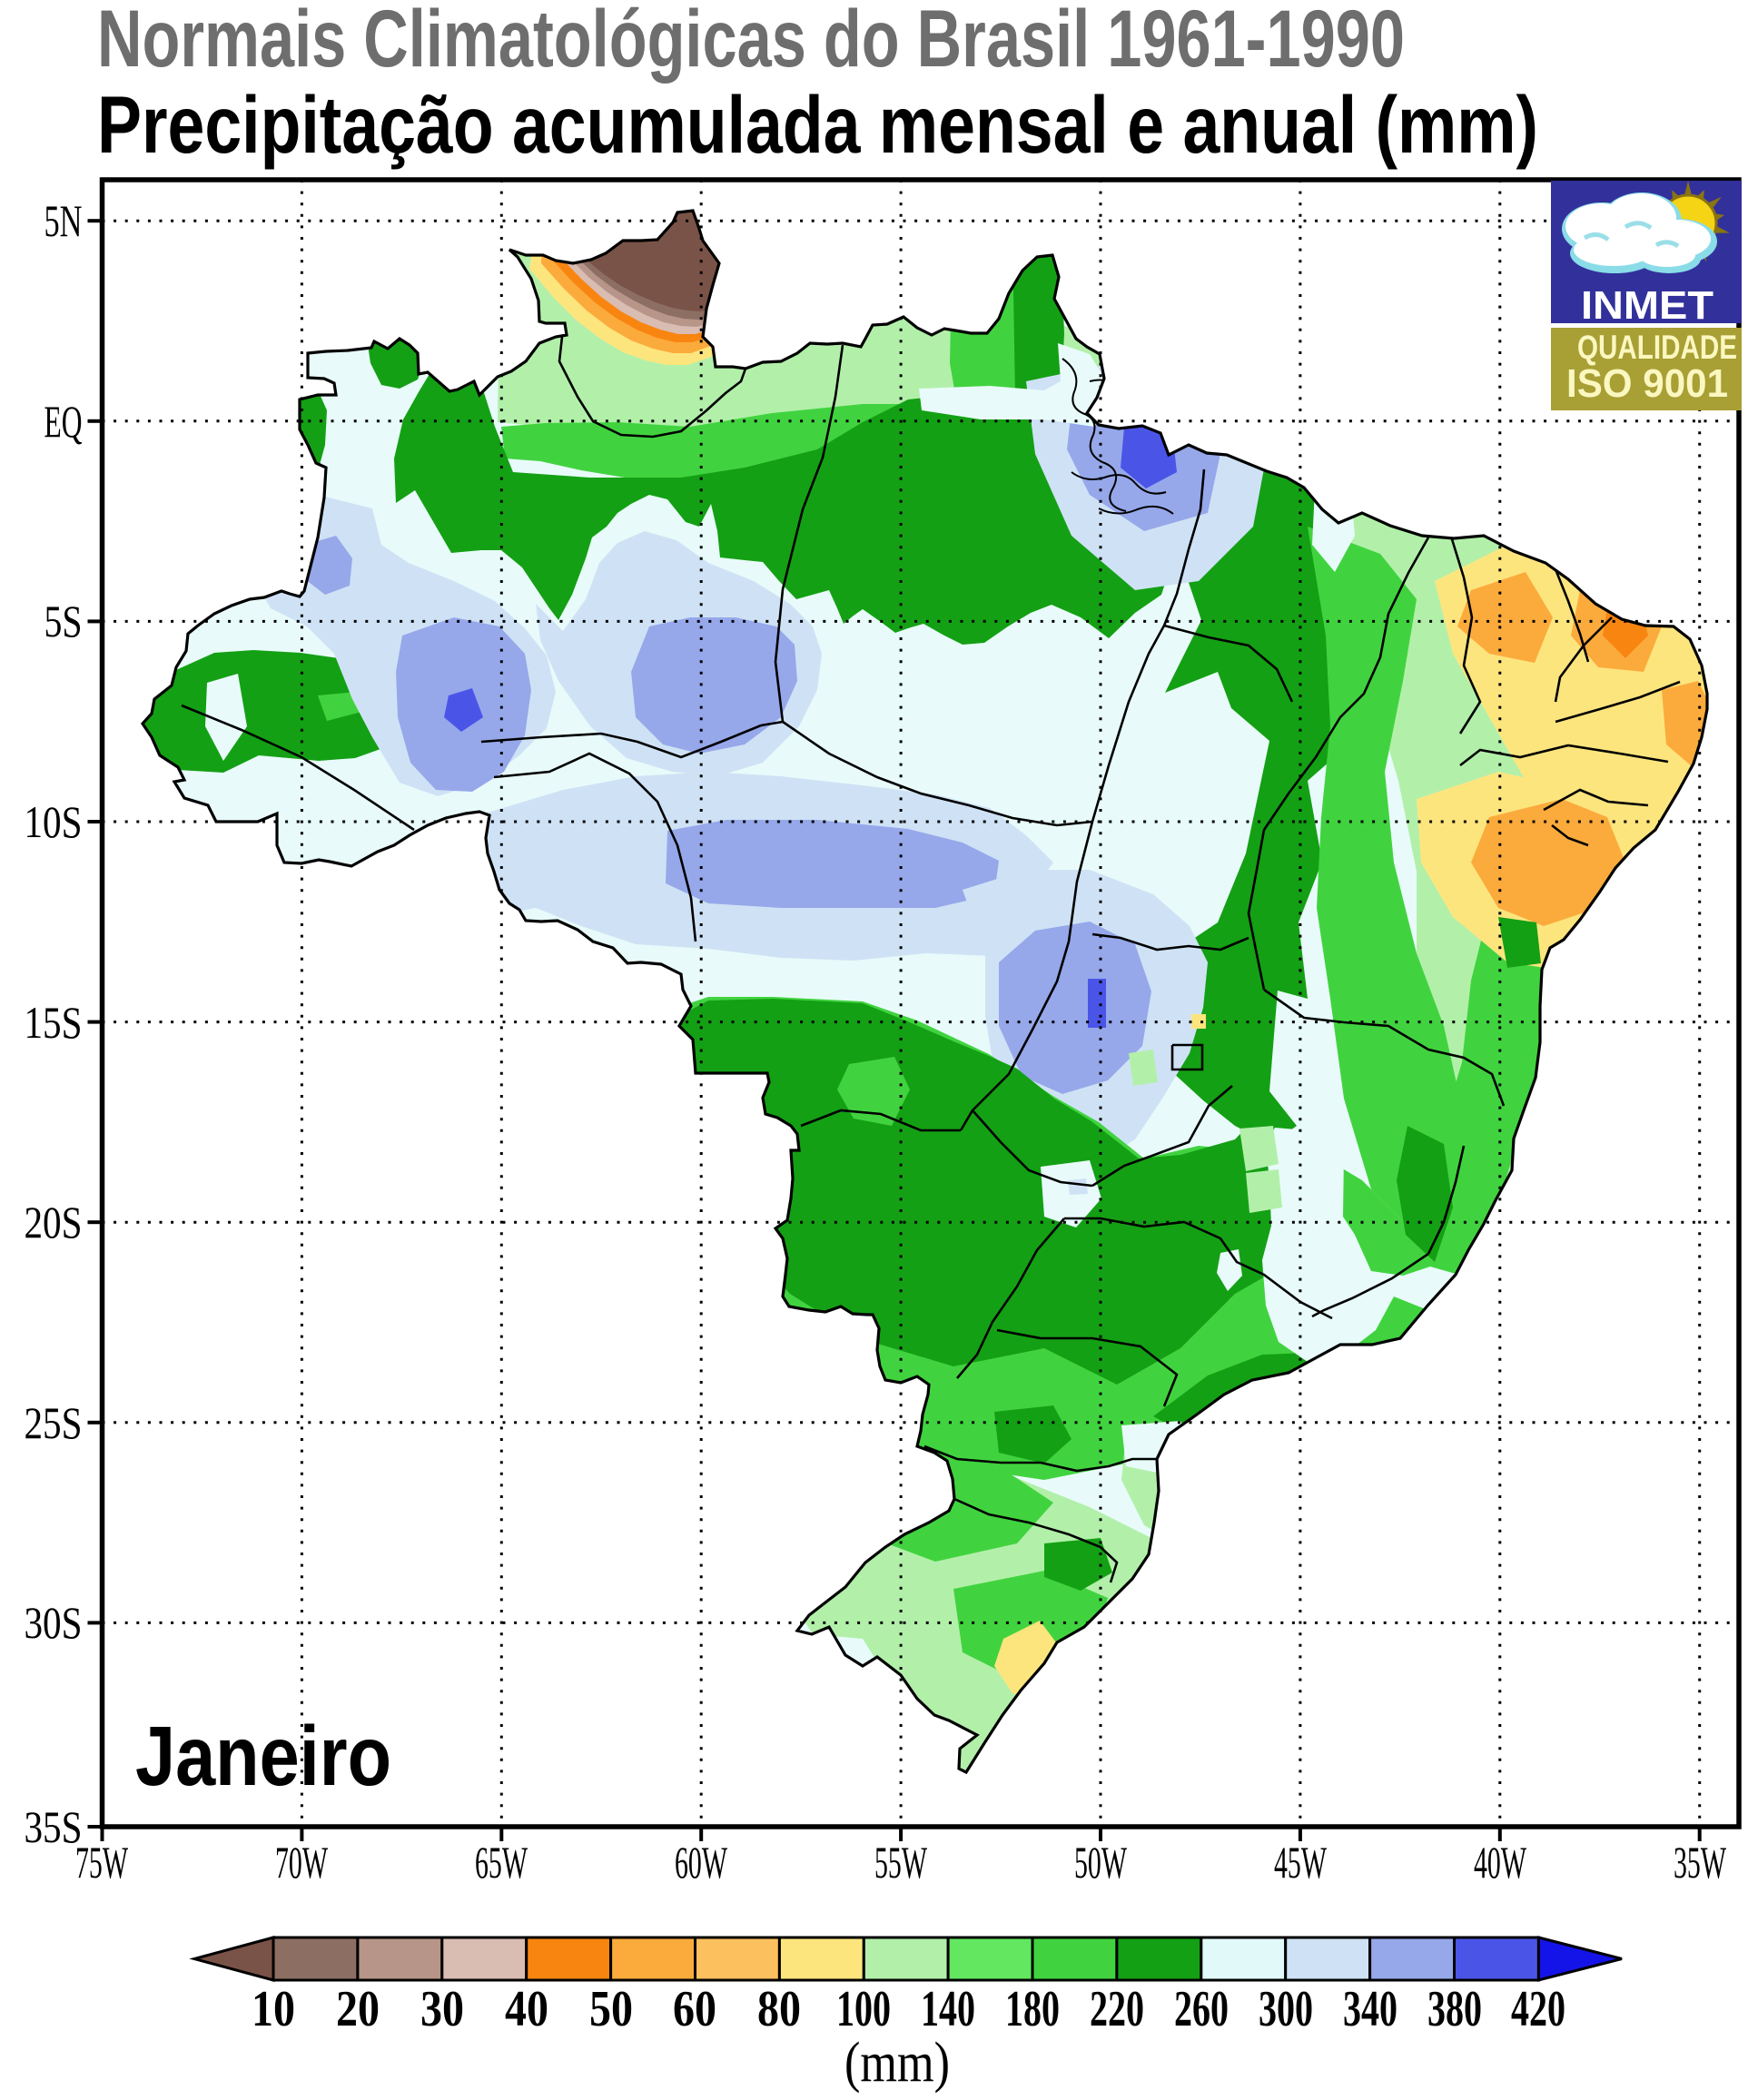 The height and width of the screenshot is (2100, 1748). What do you see at coordinates (948, 2009) in the screenshot?
I see `svg-text: 140` at bounding box center [948, 2009].